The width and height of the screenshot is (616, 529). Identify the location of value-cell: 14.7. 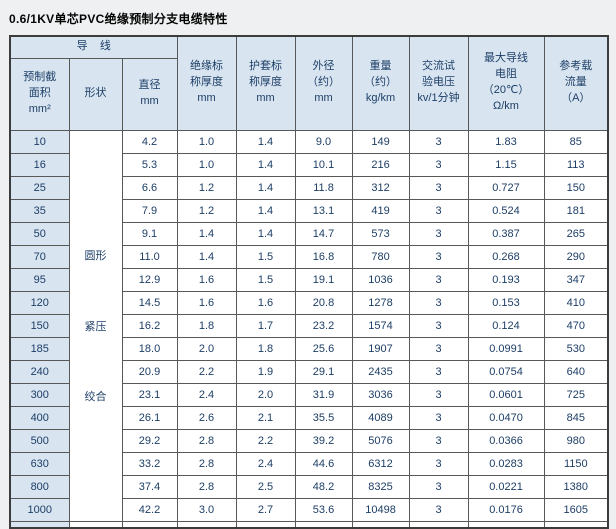
(323, 233).